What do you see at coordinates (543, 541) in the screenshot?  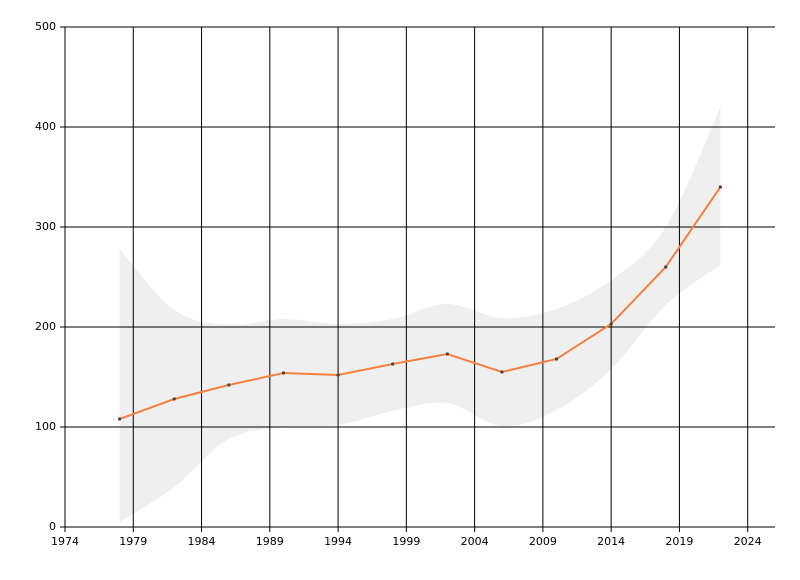 I see `x-tick-label: 2009` at bounding box center [543, 541].